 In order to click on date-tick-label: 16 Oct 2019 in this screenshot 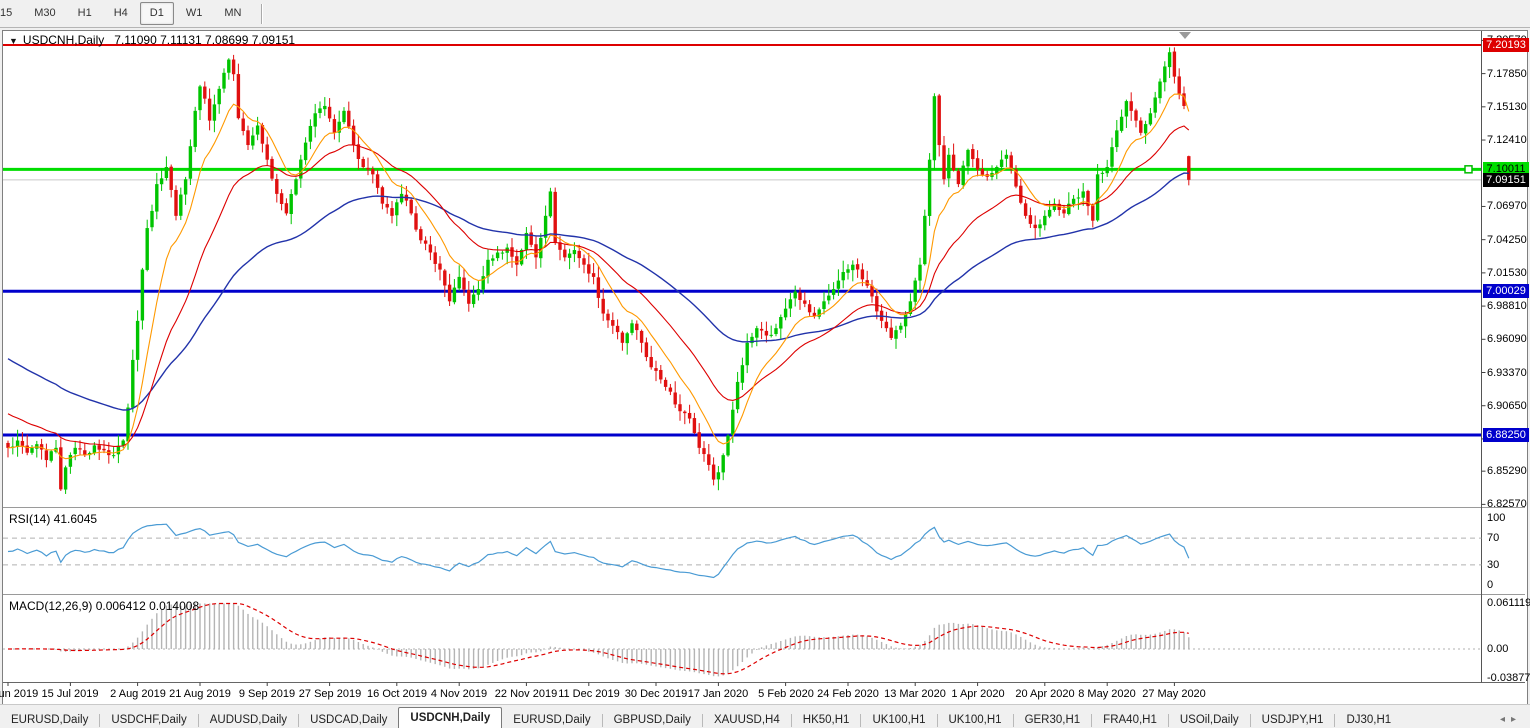, I will do `click(397, 694)`.